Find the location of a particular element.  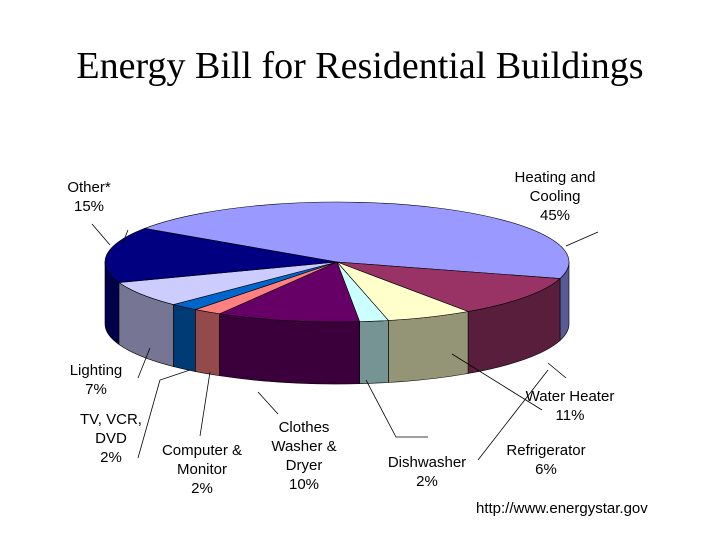

source-url: http://www.energystar.gov is located at coordinates (562, 508).